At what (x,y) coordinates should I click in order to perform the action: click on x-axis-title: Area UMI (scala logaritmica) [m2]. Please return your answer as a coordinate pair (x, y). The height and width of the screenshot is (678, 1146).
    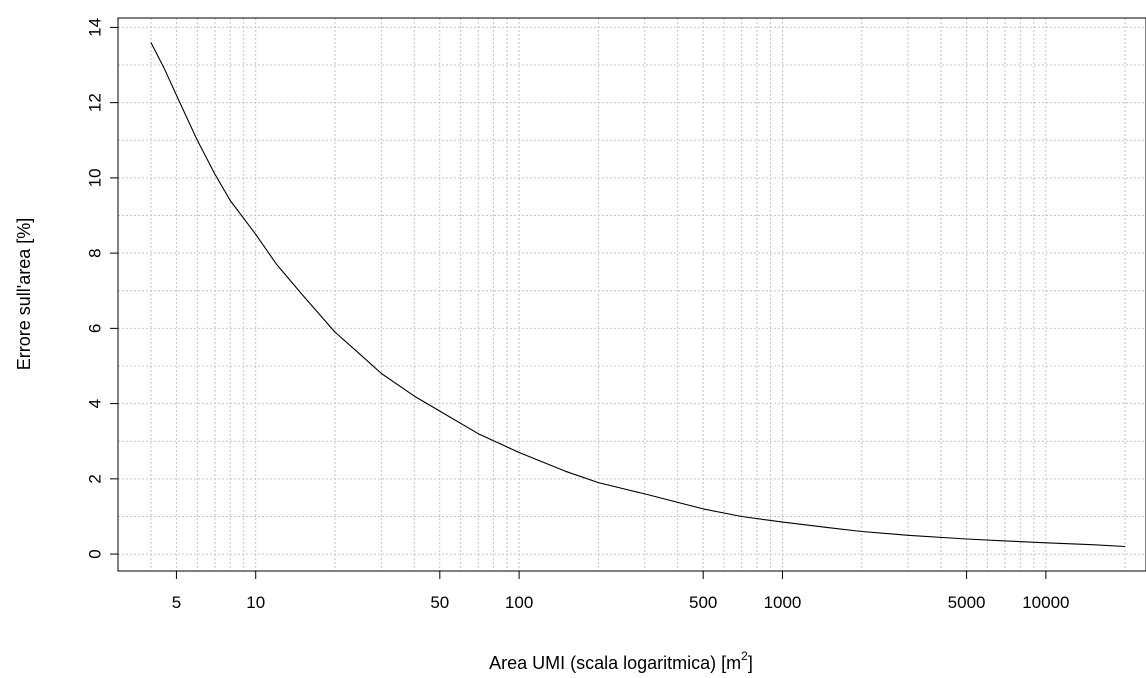
    Looking at the image, I should click on (621, 661).